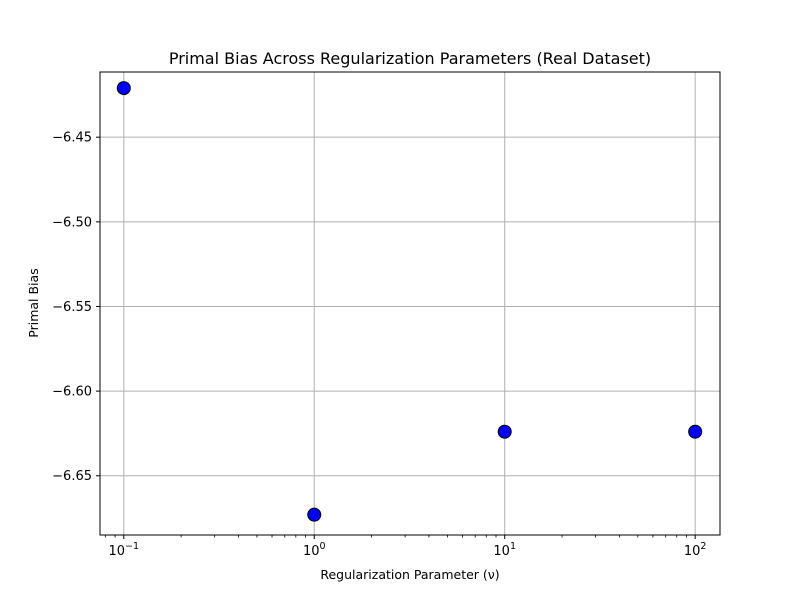  Describe the element at coordinates (72, 392) in the screenshot. I see `y-tick-label: −6.60` at that location.